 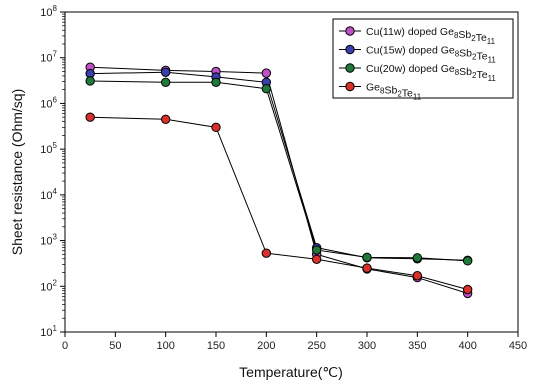 I want to click on x-tick-label: 100, so click(x=165, y=346).